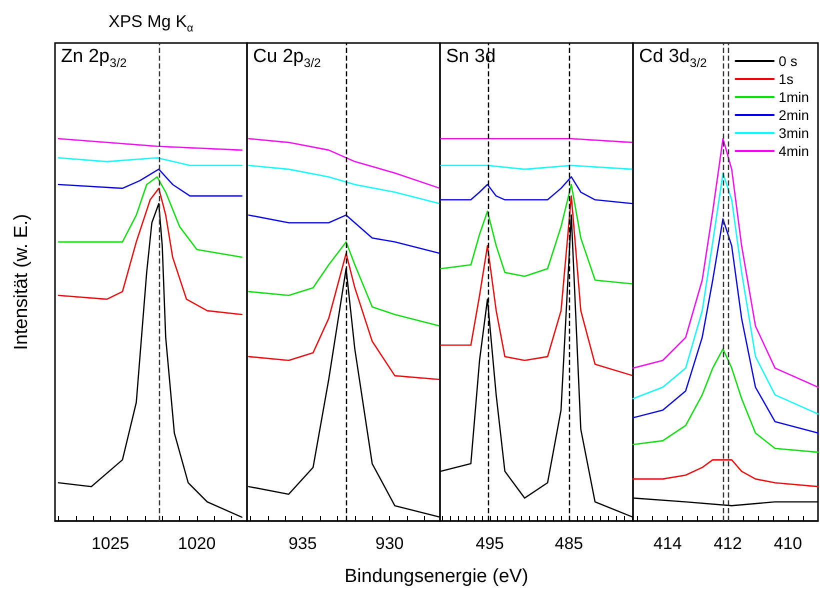 This screenshot has width=820, height=600. I want to click on x-tick-label: 935, so click(302, 543).